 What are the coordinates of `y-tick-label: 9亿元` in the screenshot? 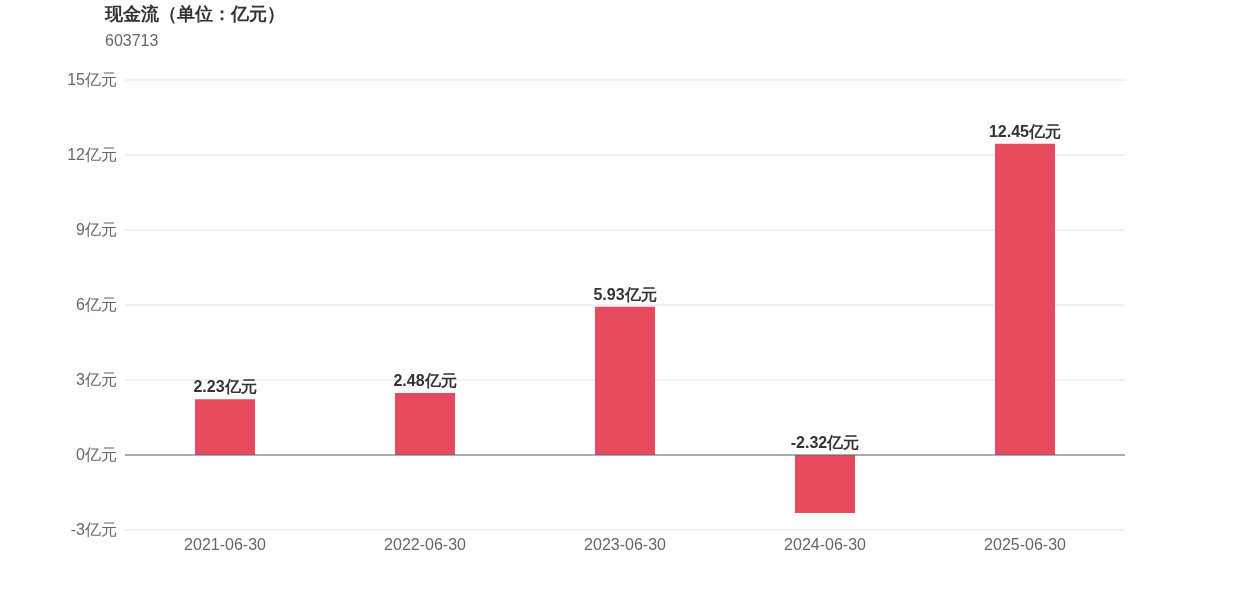 It's located at (96, 229).